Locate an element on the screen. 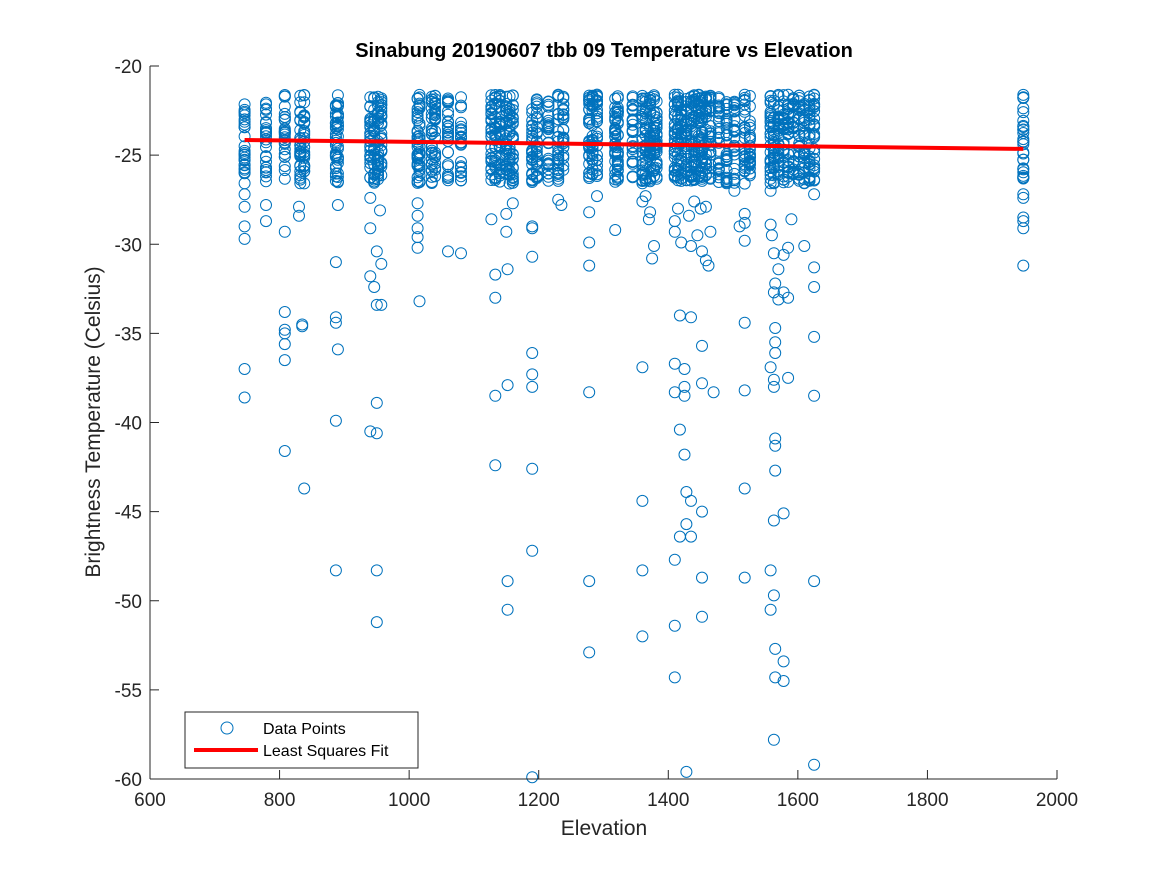 The width and height of the screenshot is (1167, 875). y-tick-label: -55 is located at coordinates (128, 691).